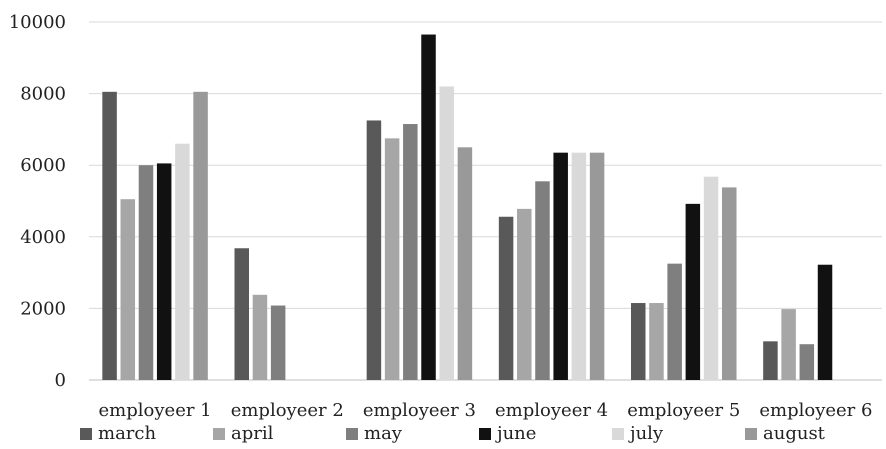 The image size is (886, 449). What do you see at coordinates (43, 237) in the screenshot?
I see `y-tick-label: 4000` at bounding box center [43, 237].